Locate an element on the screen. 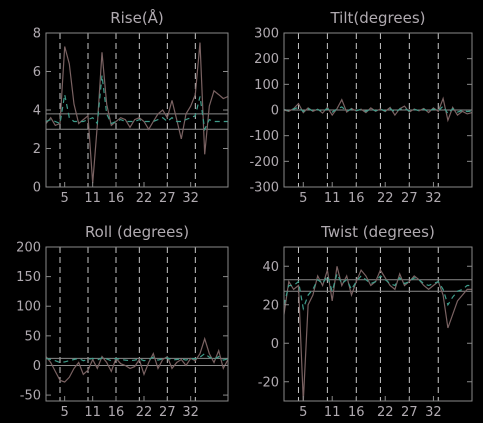  y-tick-label: 6 is located at coordinates (37, 72).